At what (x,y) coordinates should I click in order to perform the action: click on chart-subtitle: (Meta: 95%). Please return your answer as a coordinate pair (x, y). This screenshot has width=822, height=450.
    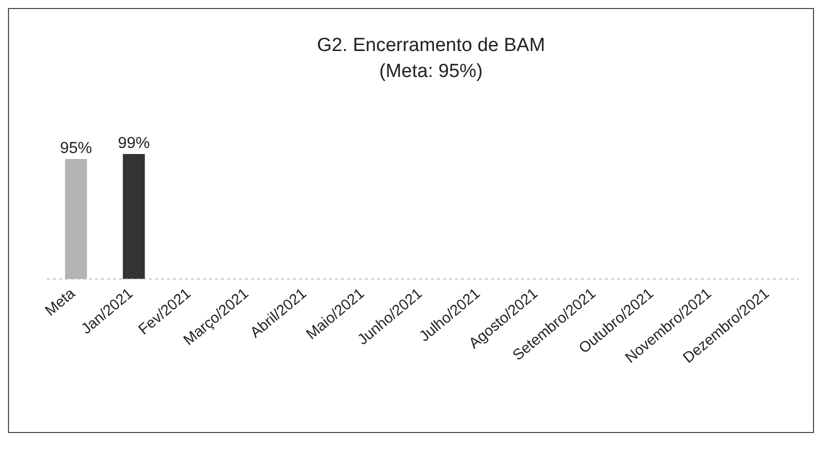
    Looking at the image, I should click on (431, 72).